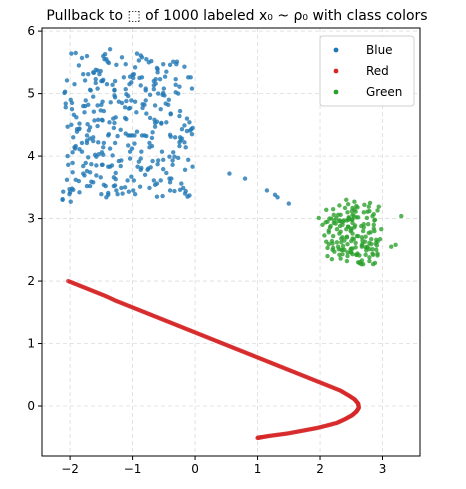 Image resolution: width=466 pixels, height=489 pixels. I want to click on x-tick-label: 1, so click(258, 469).